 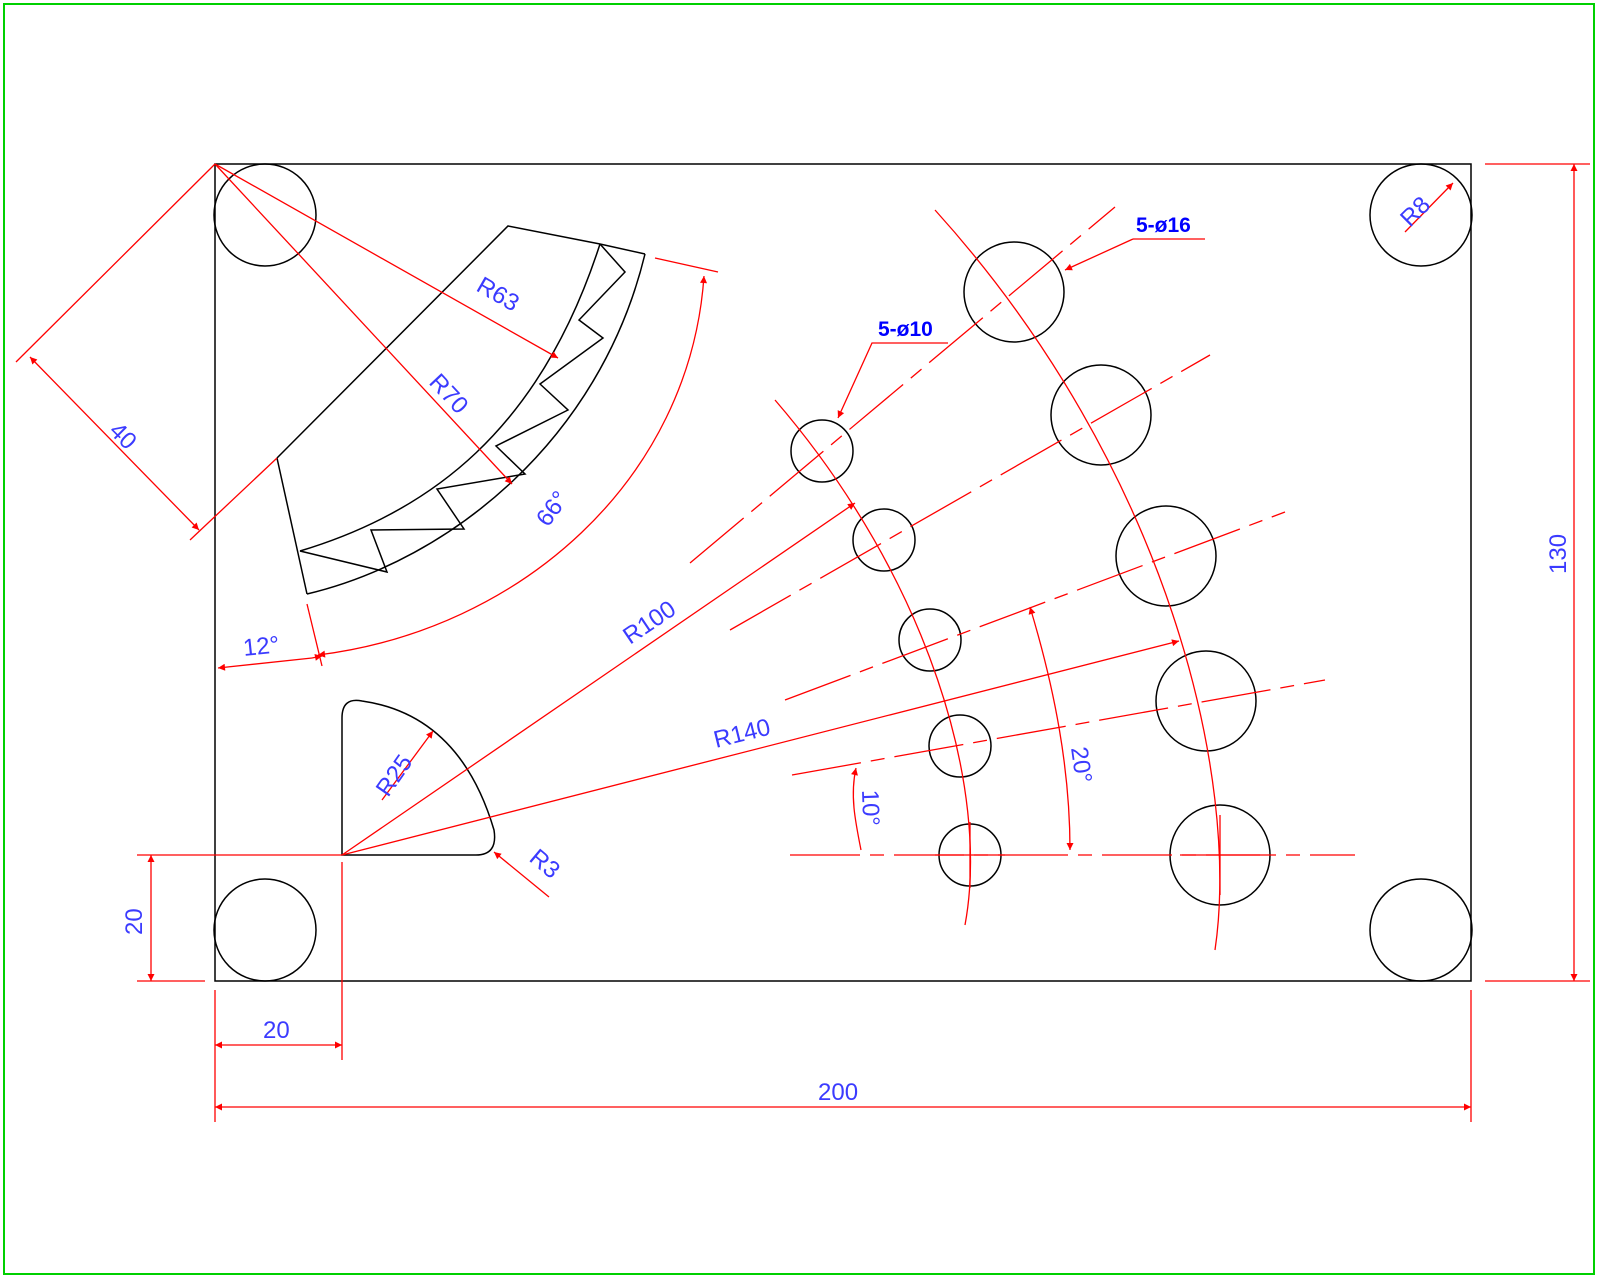 I want to click on outer-radius-label: R70, so click(x=449, y=394).